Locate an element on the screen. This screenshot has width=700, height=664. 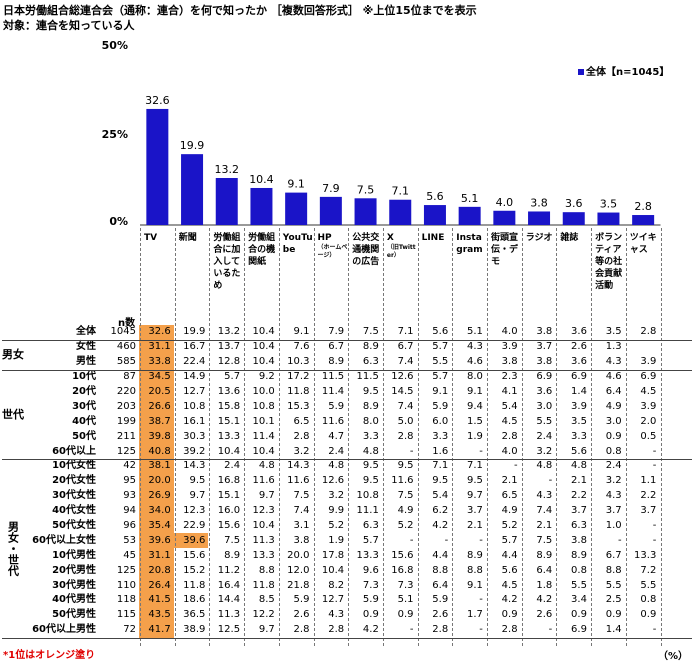
table-cell: 11.1 is located at coordinates (367, 511).